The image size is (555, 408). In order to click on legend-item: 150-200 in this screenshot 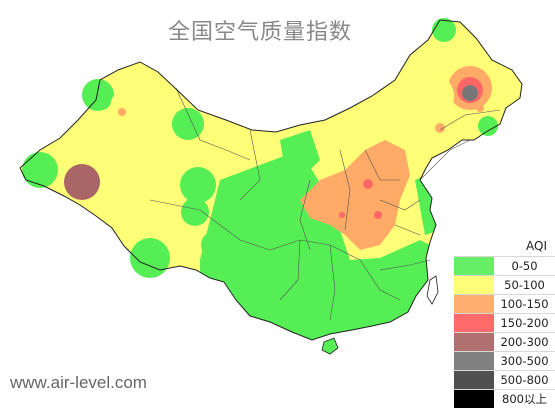, I will do `click(504, 322)`.